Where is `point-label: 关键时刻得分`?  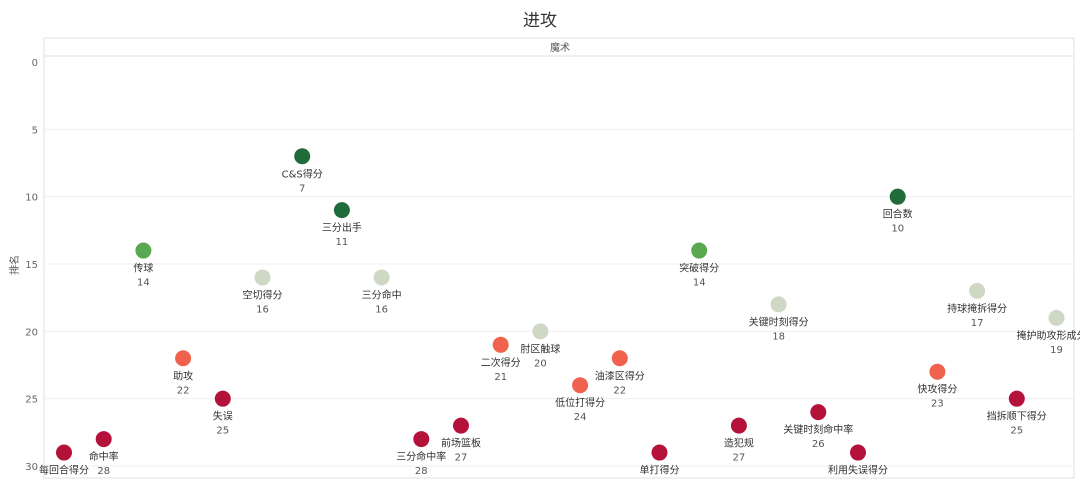
point-label: 关键时刻得分 is located at coordinates (779, 321).